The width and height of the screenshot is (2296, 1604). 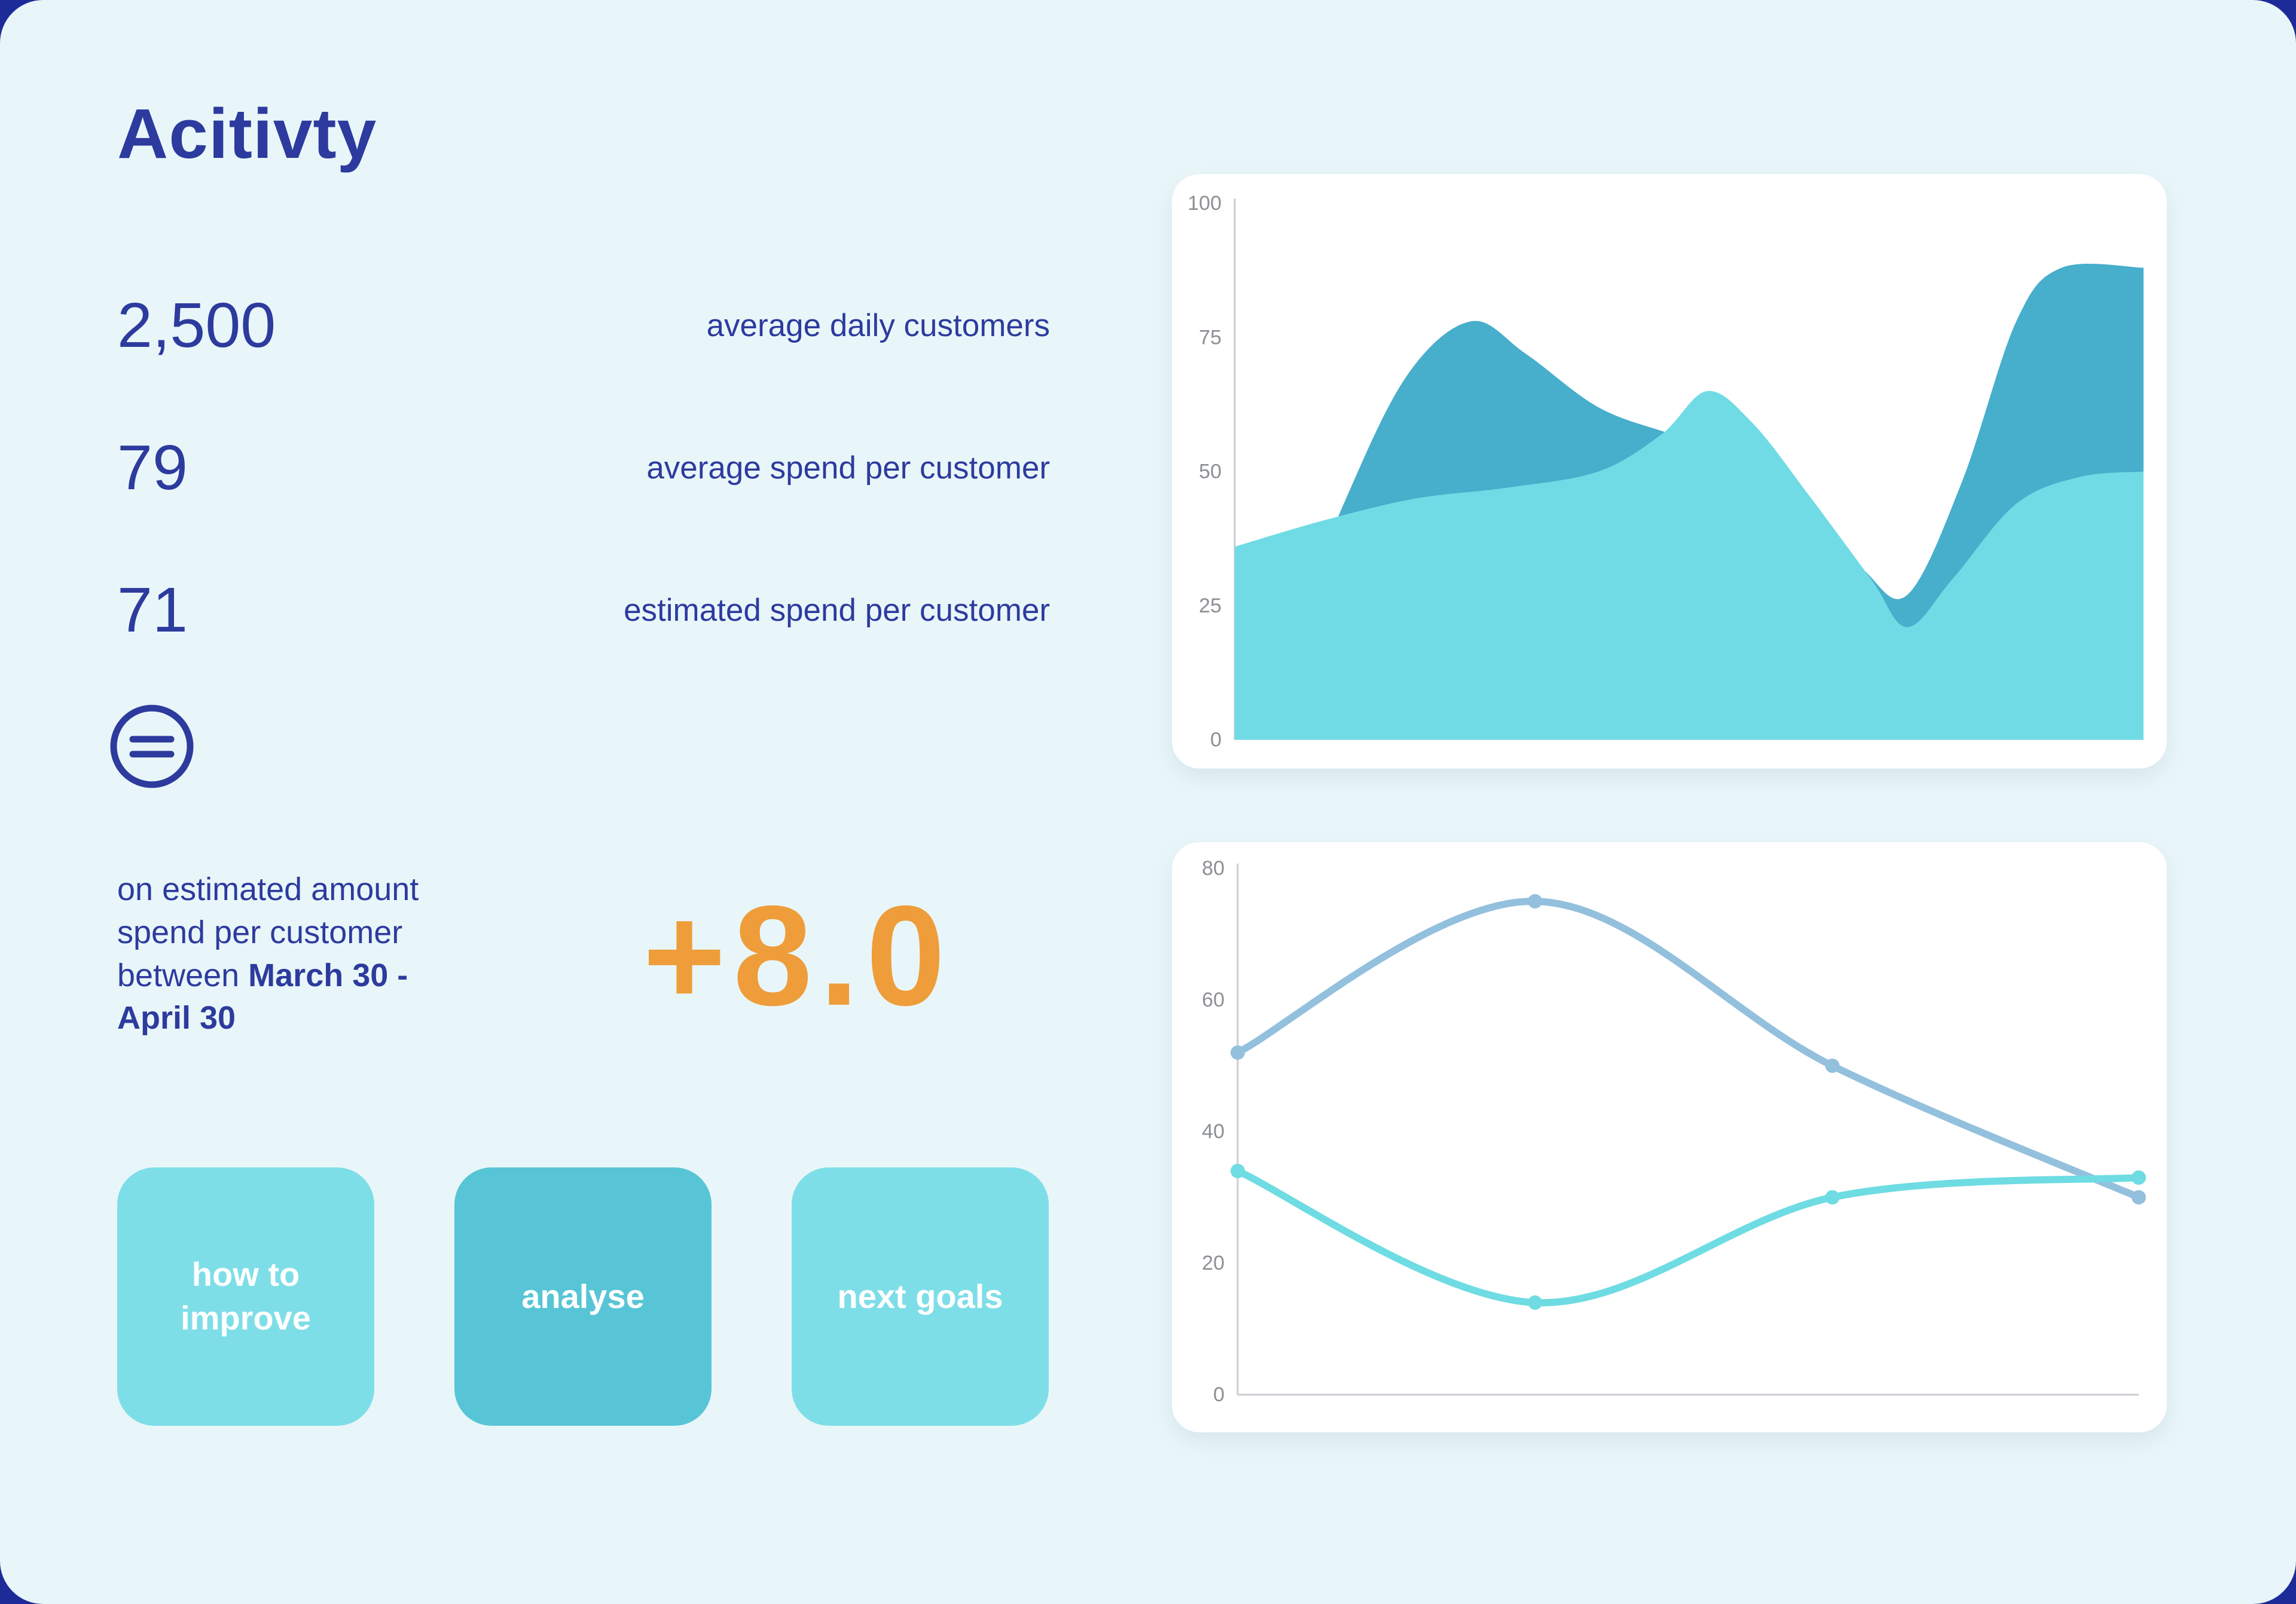 What do you see at coordinates (152, 746) in the screenshot?
I see `equals-icon` at bounding box center [152, 746].